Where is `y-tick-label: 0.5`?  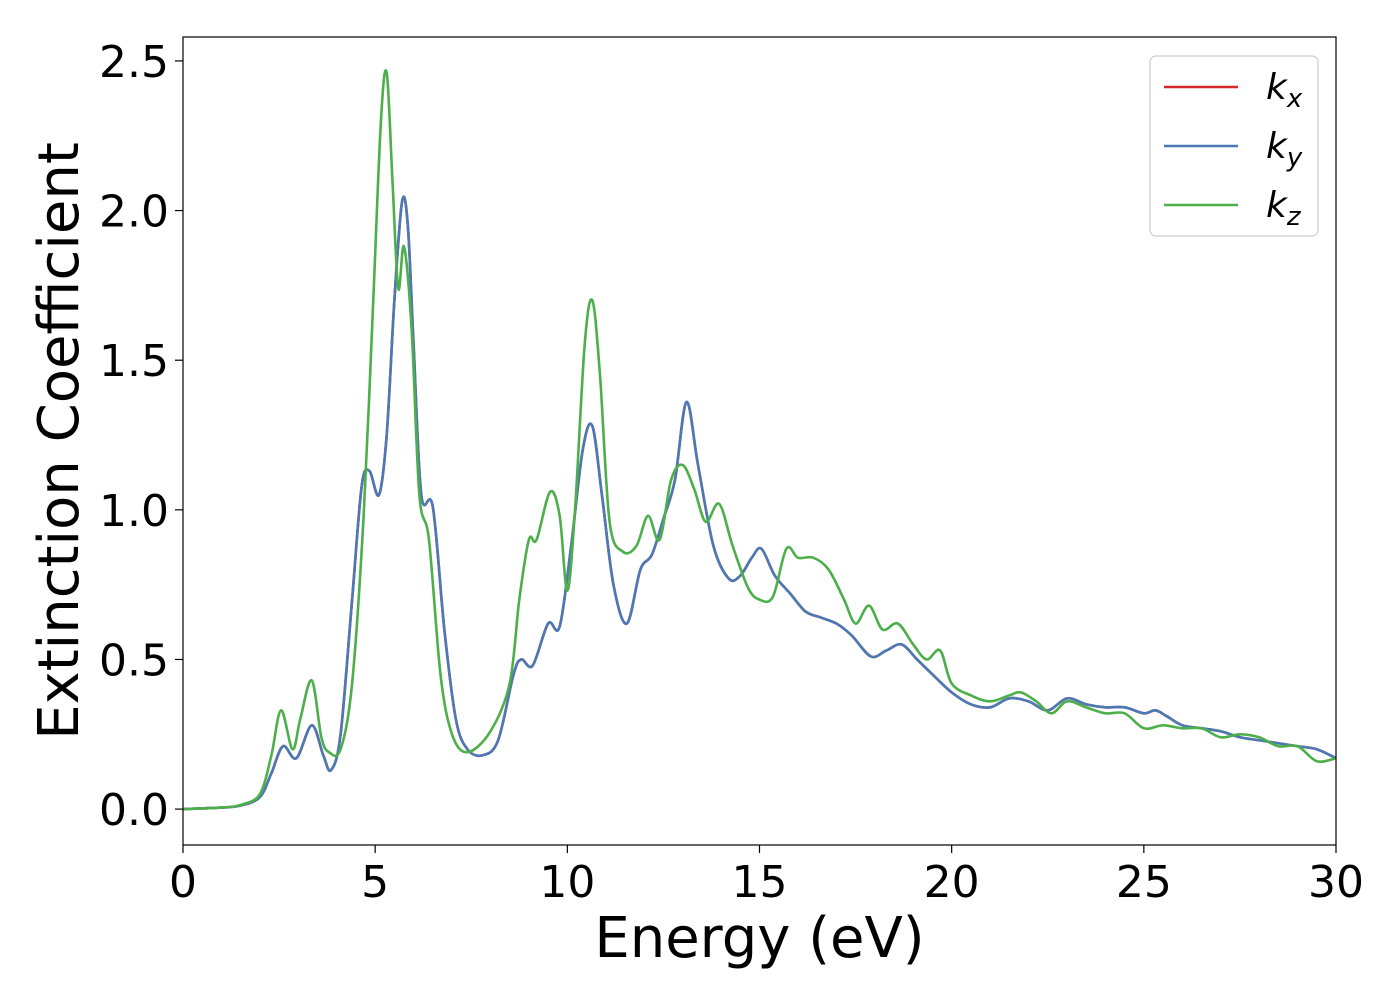 y-tick-label: 0.5 is located at coordinates (134, 660).